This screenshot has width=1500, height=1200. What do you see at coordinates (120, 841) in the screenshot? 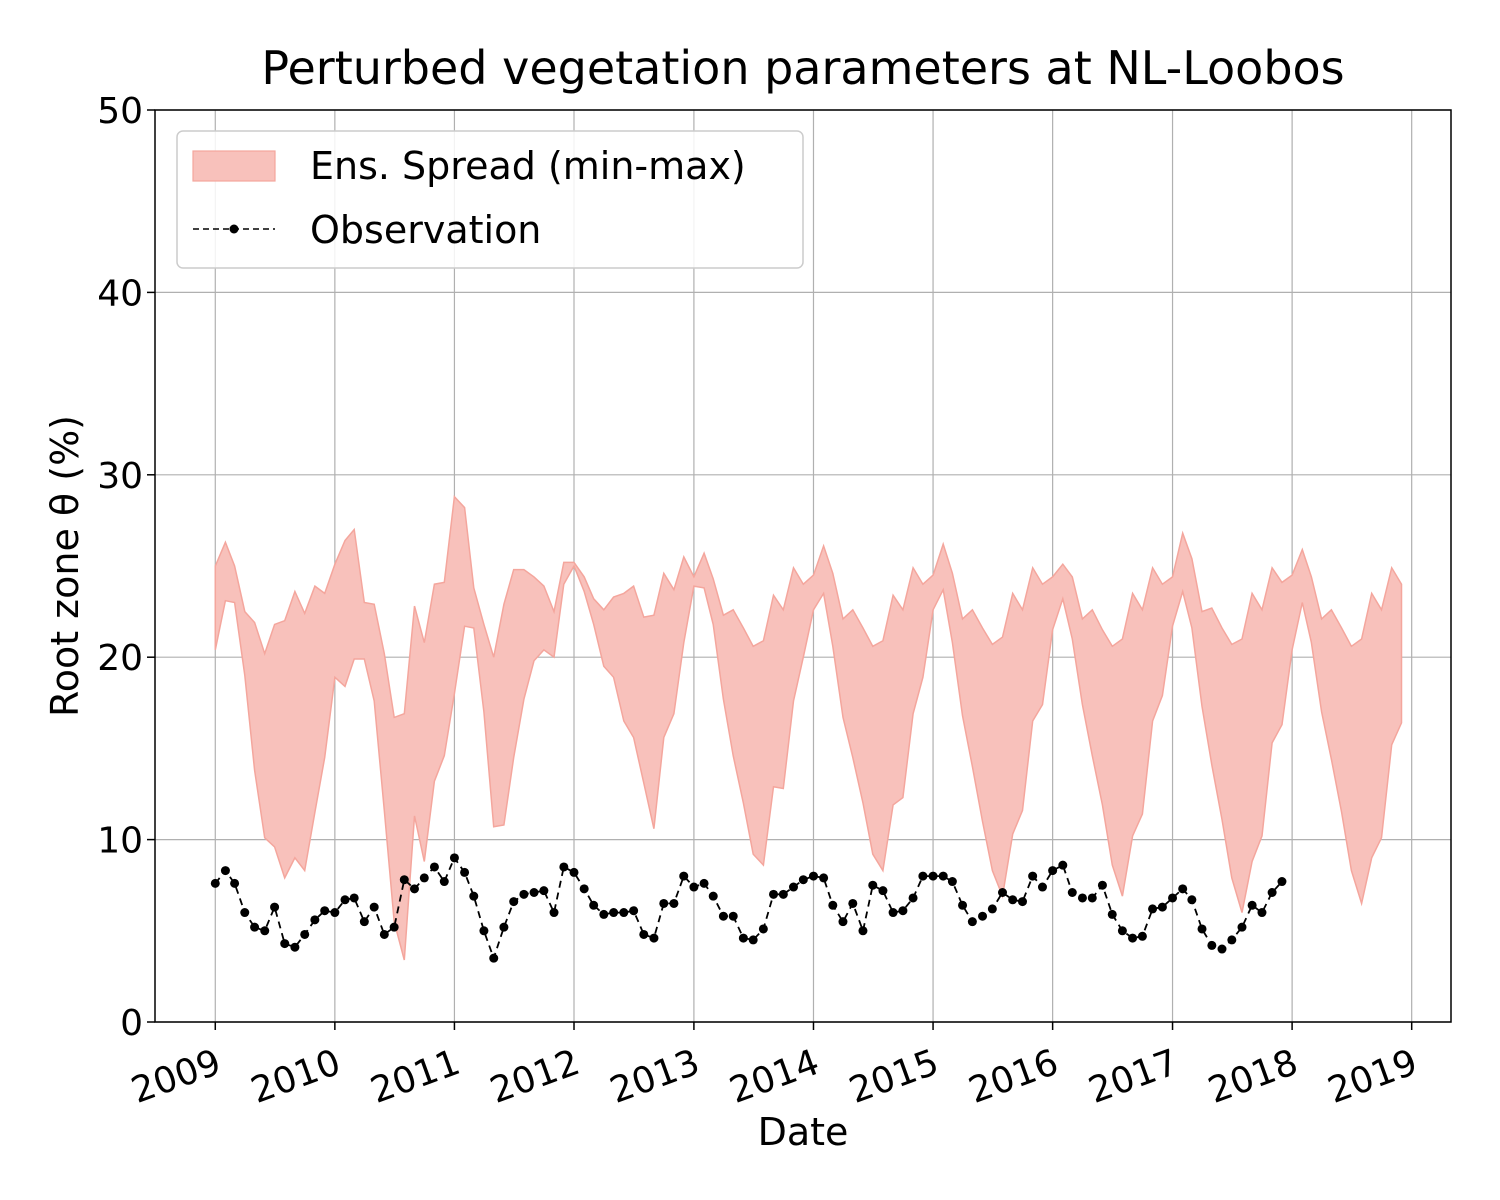
I see `y-tick-label-1: 10` at bounding box center [120, 841].